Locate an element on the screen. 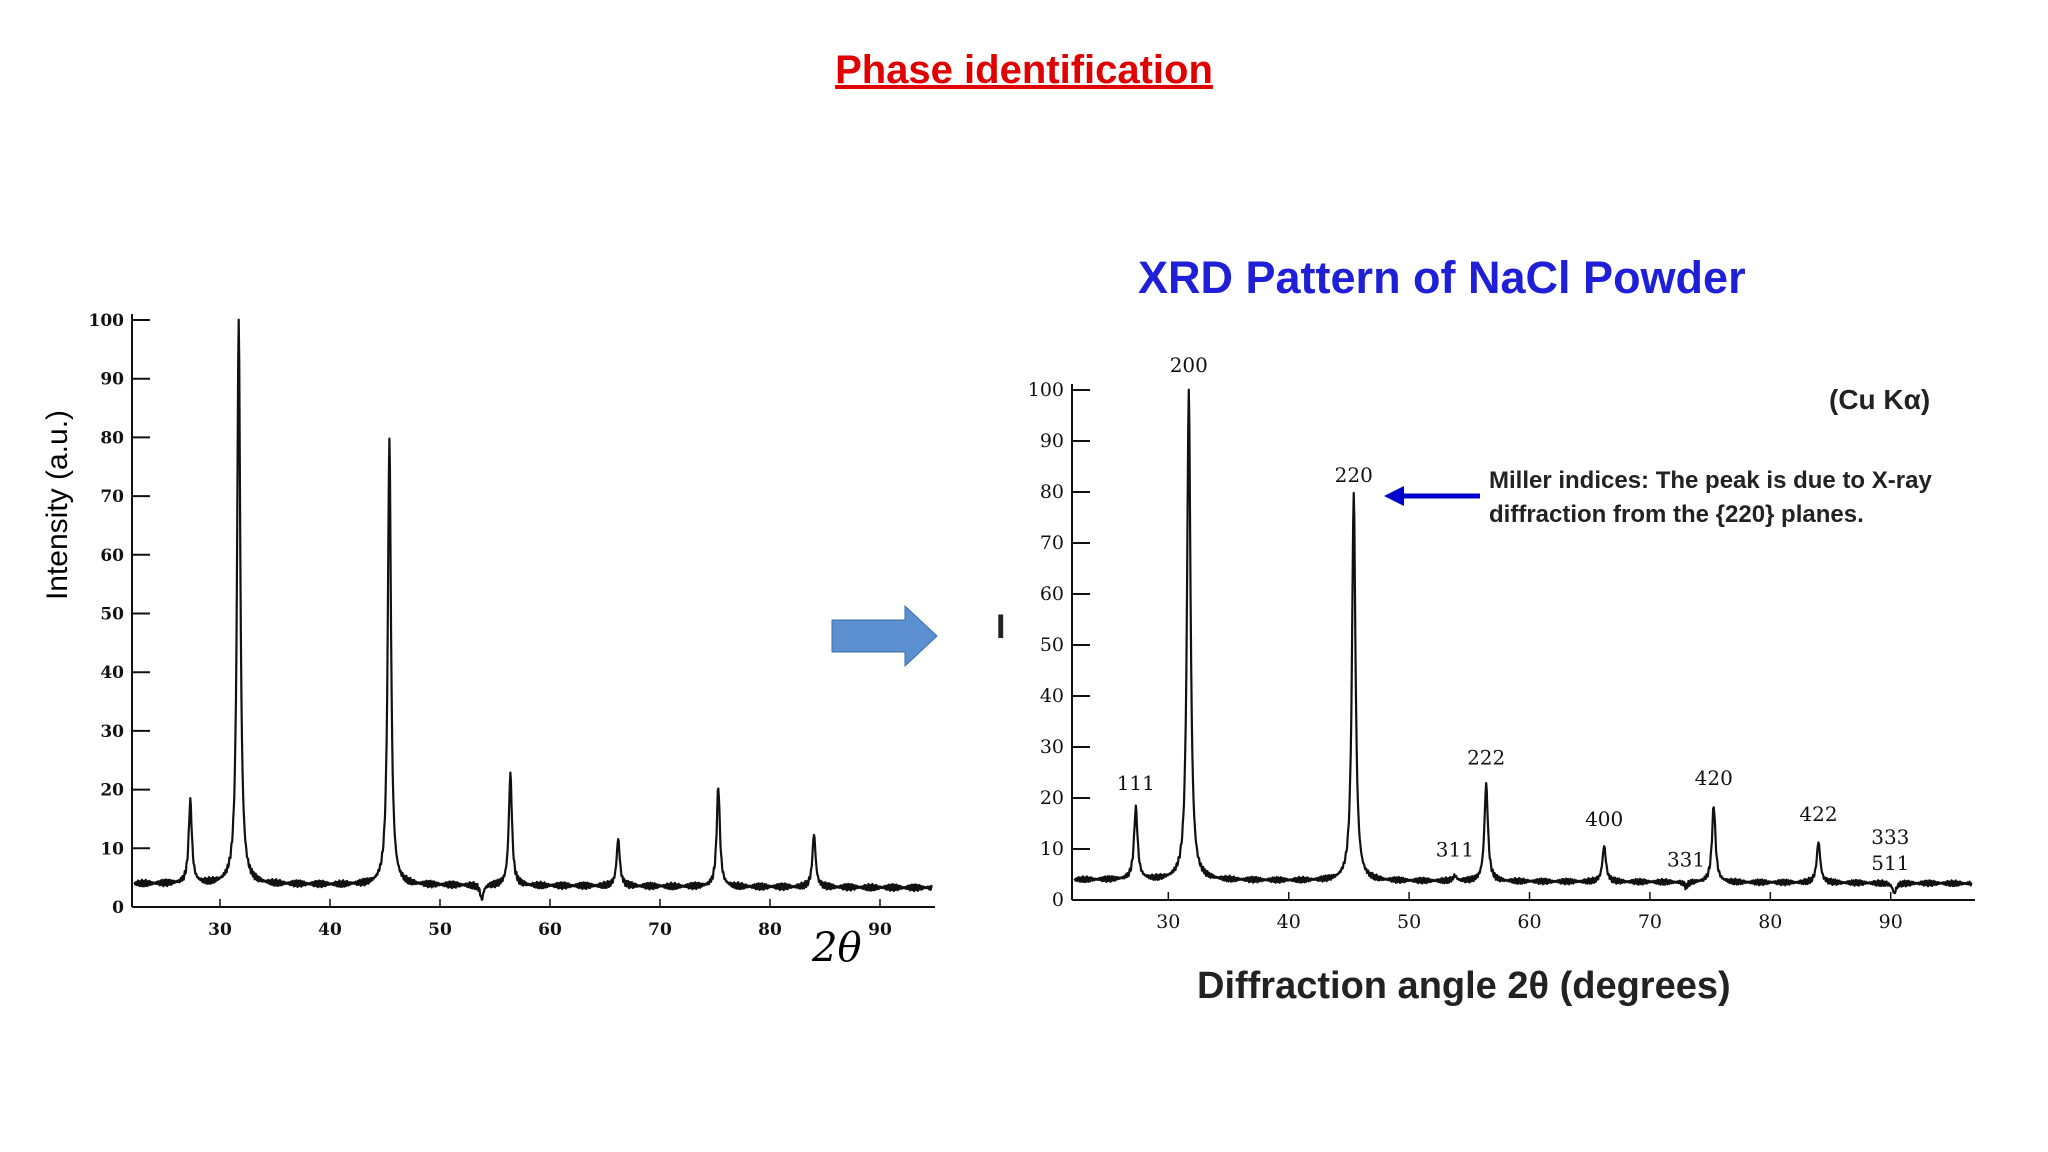 The height and width of the screenshot is (1152, 2048). miller-label-511: 511 is located at coordinates (1890, 863).